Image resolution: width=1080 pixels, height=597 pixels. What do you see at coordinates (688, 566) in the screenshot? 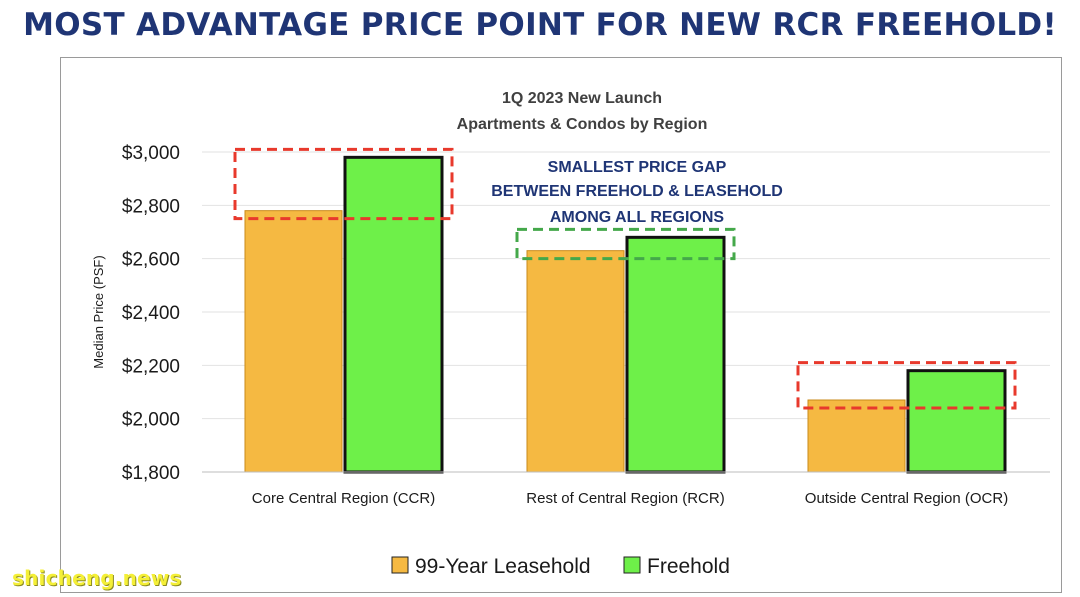
I see `legend-label-freehold: Freehold` at bounding box center [688, 566].